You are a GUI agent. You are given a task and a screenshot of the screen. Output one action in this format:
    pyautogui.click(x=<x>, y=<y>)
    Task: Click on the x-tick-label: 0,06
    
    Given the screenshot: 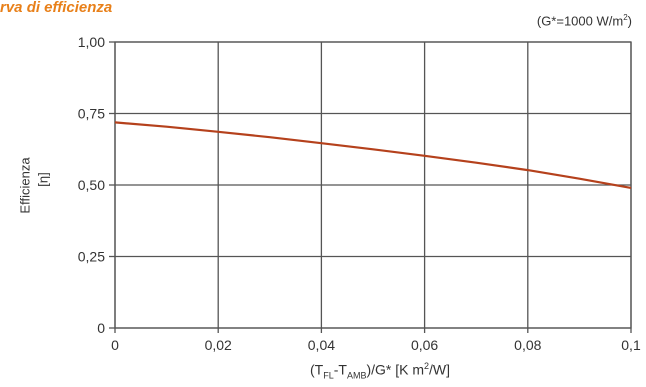 What is the action you would take?
    pyautogui.click(x=424, y=345)
    